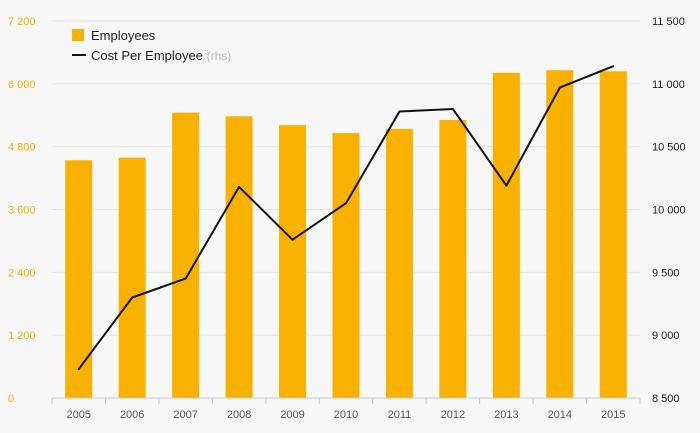 This screenshot has height=433, width=700. What do you see at coordinates (666, 273) in the screenshot?
I see `right-tick-label: 9 500` at bounding box center [666, 273].